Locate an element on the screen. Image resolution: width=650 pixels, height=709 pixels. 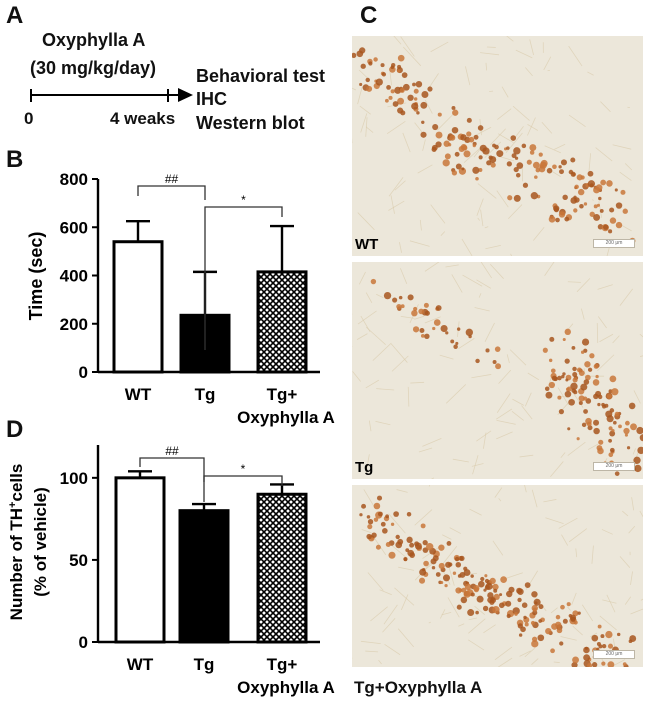
bar is located at coordinates (282, 568).